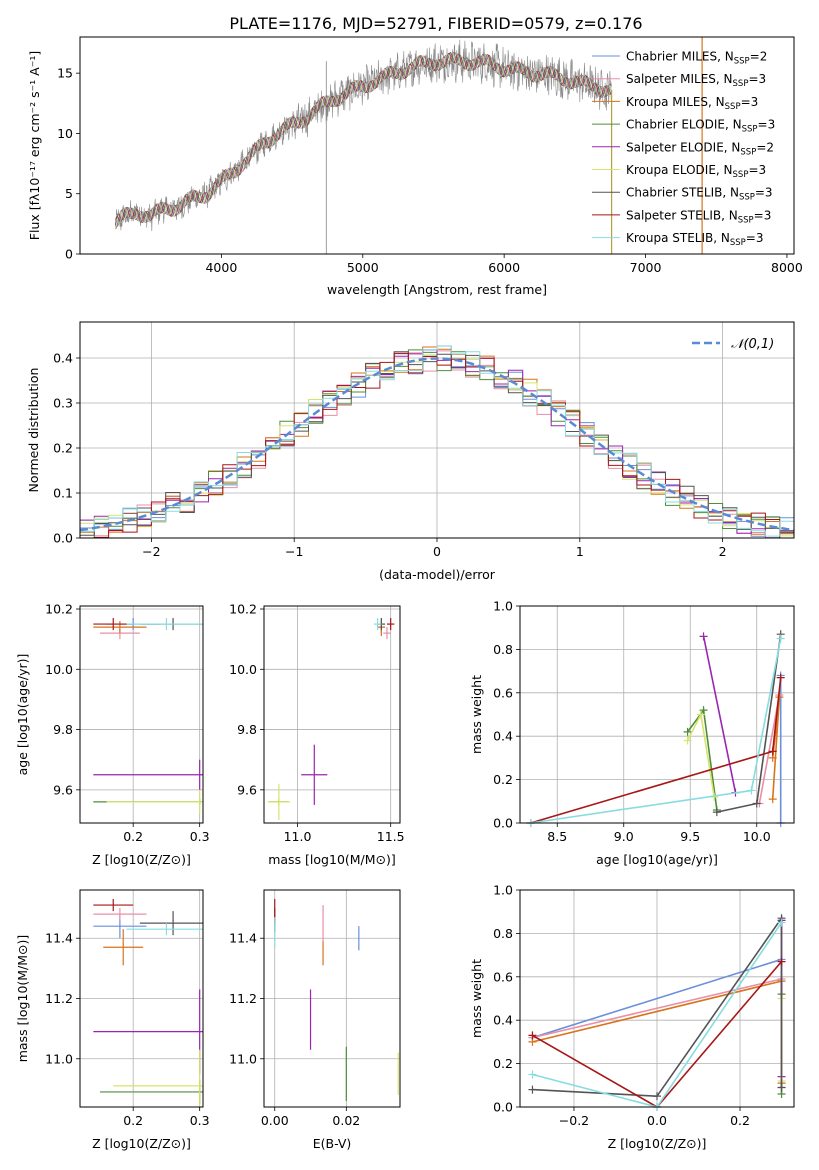 The width and height of the screenshot is (819, 1170). I want to click on y-axis-label: Flux [fλ10⁻¹⁷ erg cm⁻² s⁻¹ A⁻¹], so click(34, 145).